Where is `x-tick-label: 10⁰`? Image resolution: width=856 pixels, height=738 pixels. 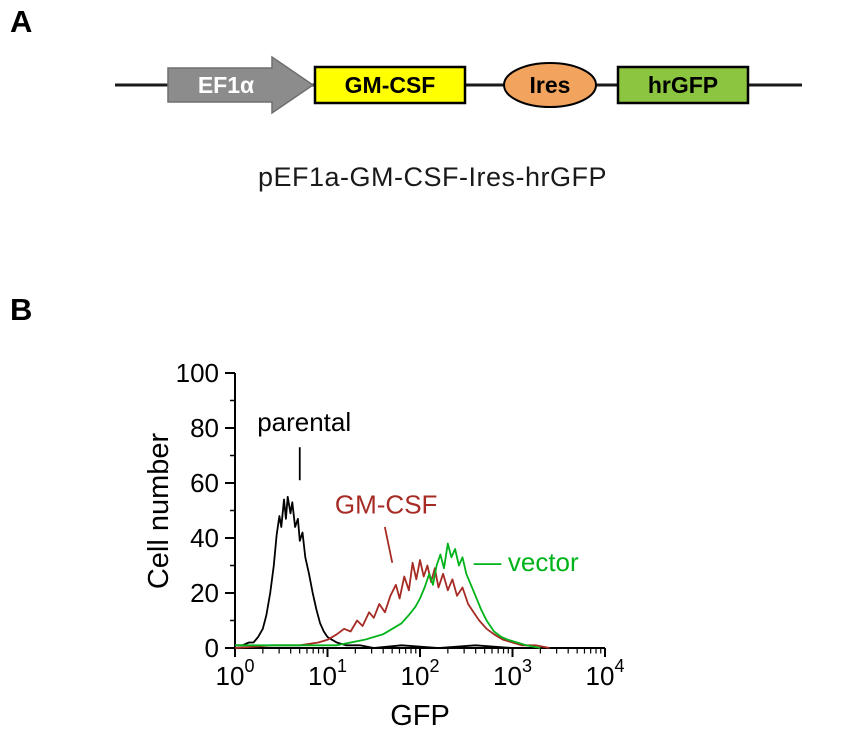 x-tick-label: 10⁰ is located at coordinates (235, 673).